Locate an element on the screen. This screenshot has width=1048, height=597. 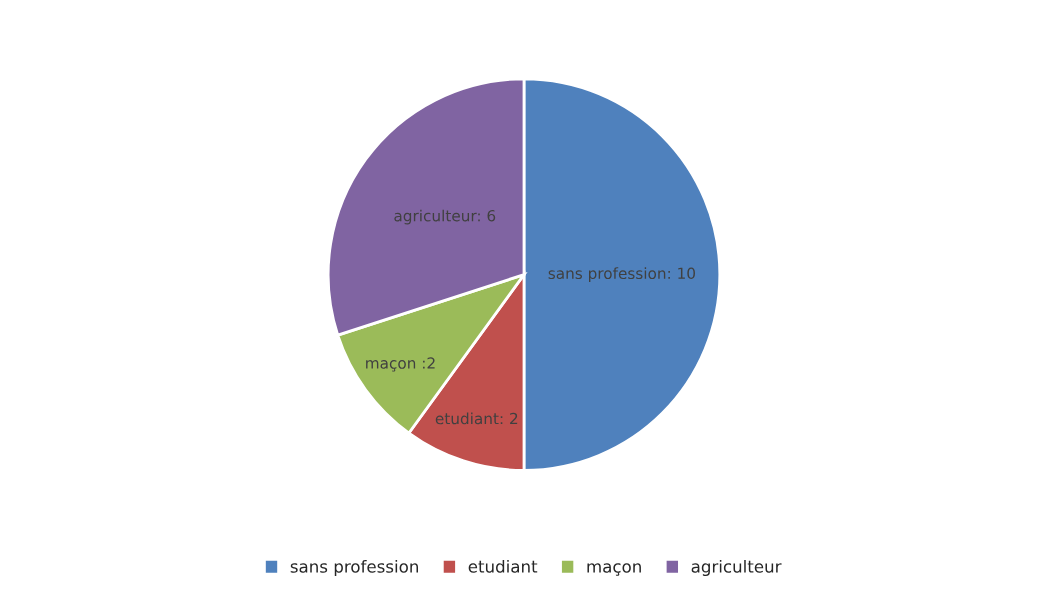
data-label: etudiant: 2 is located at coordinates (476, 418).